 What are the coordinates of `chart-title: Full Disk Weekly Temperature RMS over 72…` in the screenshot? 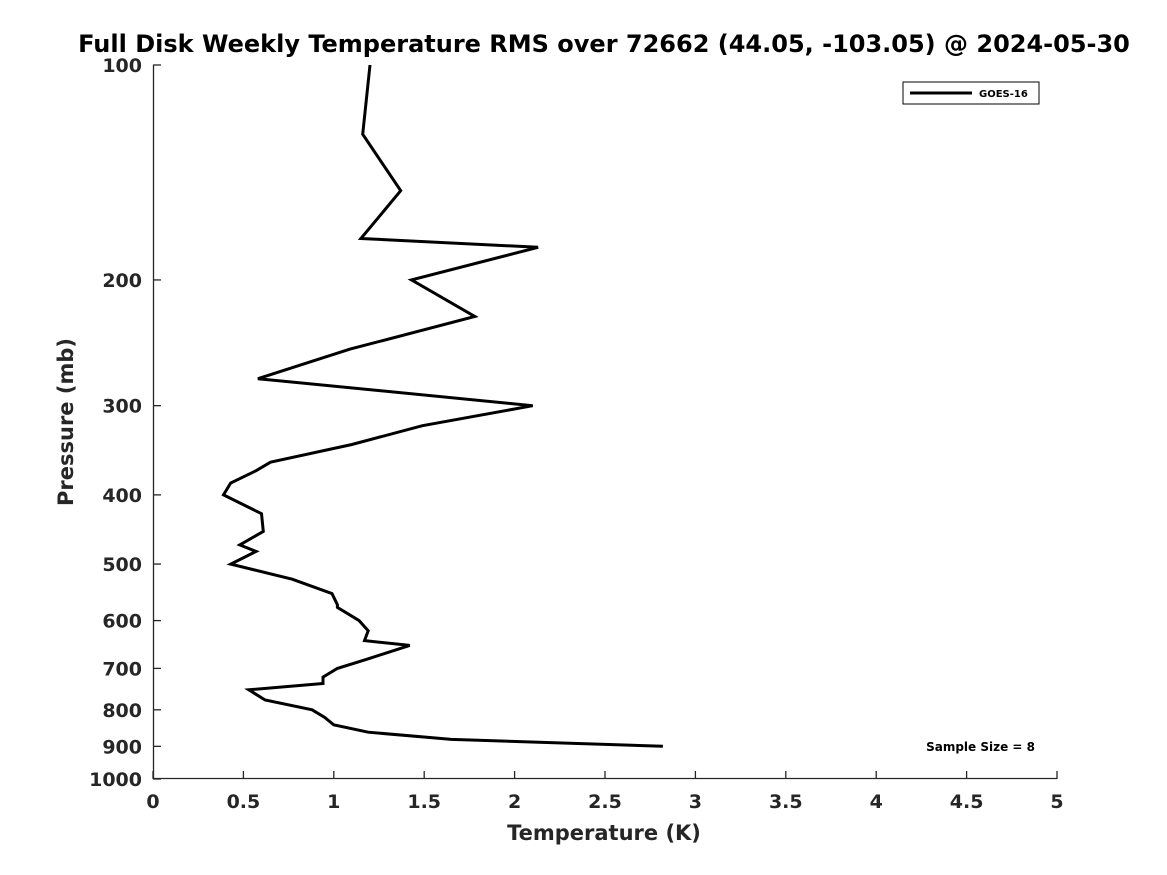 It's located at (604, 44).